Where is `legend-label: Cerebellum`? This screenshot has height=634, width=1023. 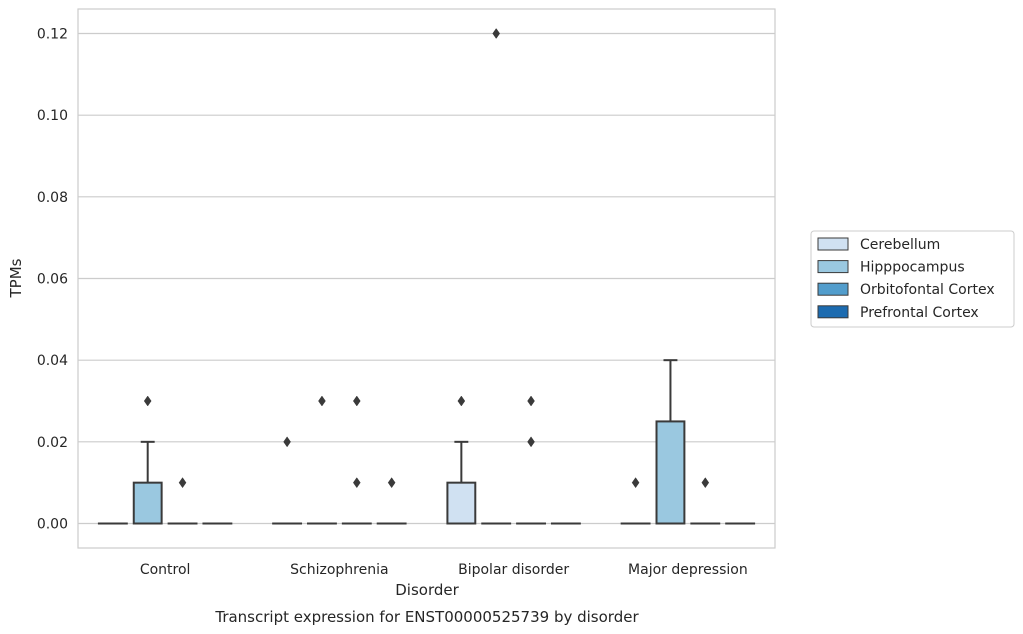 legend-label: Cerebellum is located at coordinates (900, 245).